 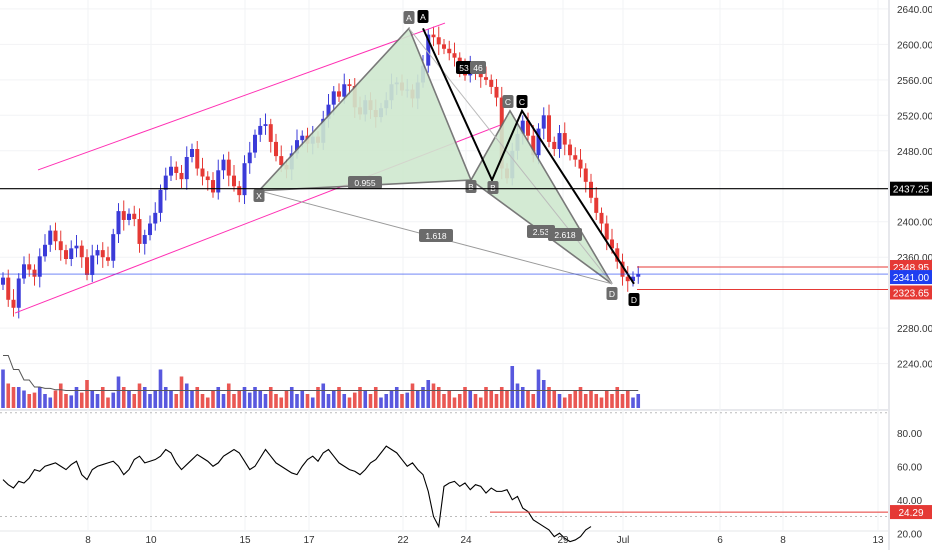 What do you see at coordinates (910, 513) in the screenshot?
I see `rsi-value-label: 24.29` at bounding box center [910, 513].